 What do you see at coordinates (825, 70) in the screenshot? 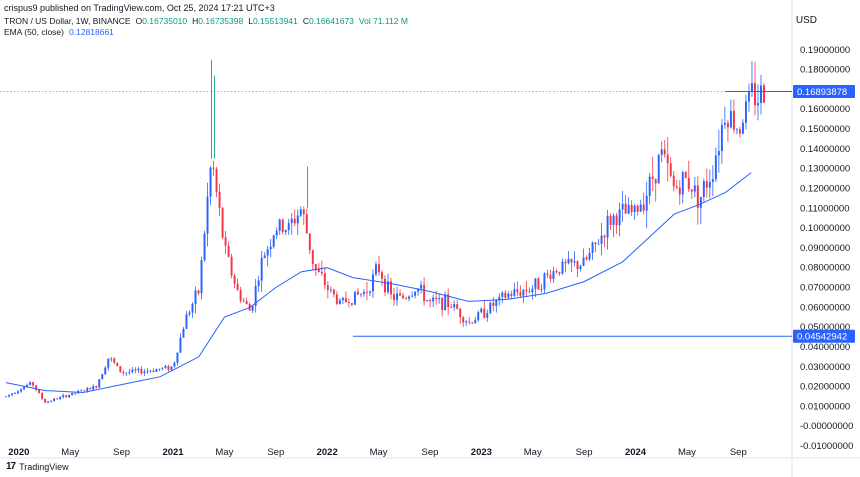
I see `y-tick-label: 0.18000000` at bounding box center [825, 70].